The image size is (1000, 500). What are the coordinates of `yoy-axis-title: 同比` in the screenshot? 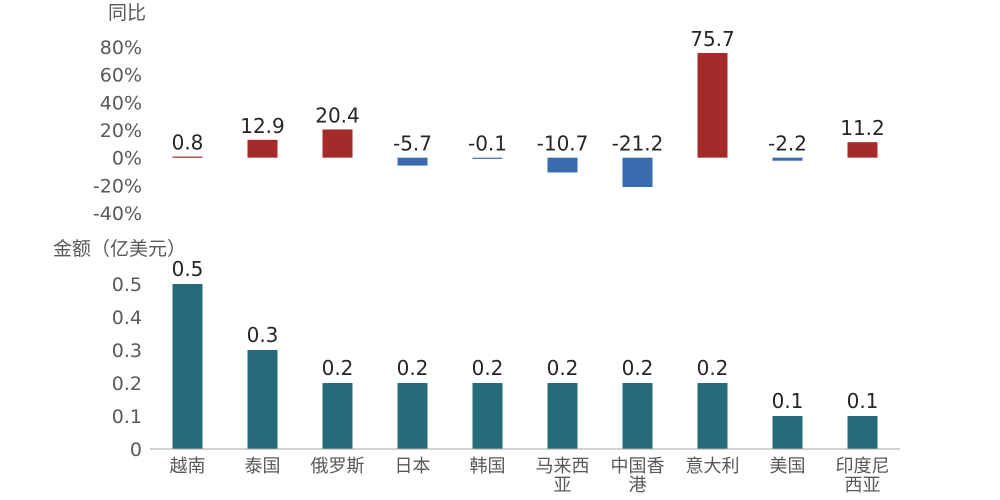 It's located at (127, 13).